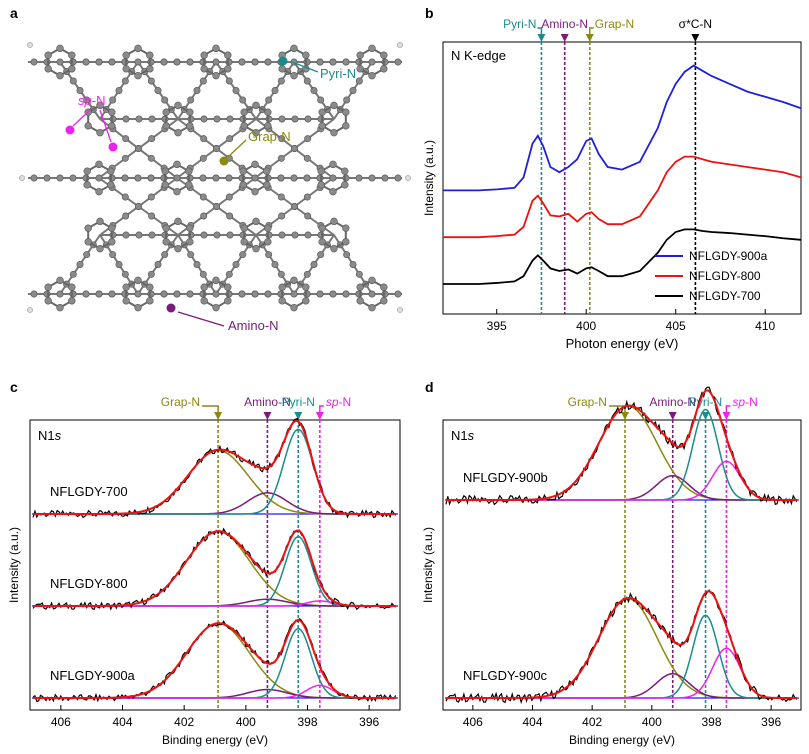 The height and width of the screenshot is (754, 809). I want to click on legend-label: NFLGDY-800, so click(725, 276).